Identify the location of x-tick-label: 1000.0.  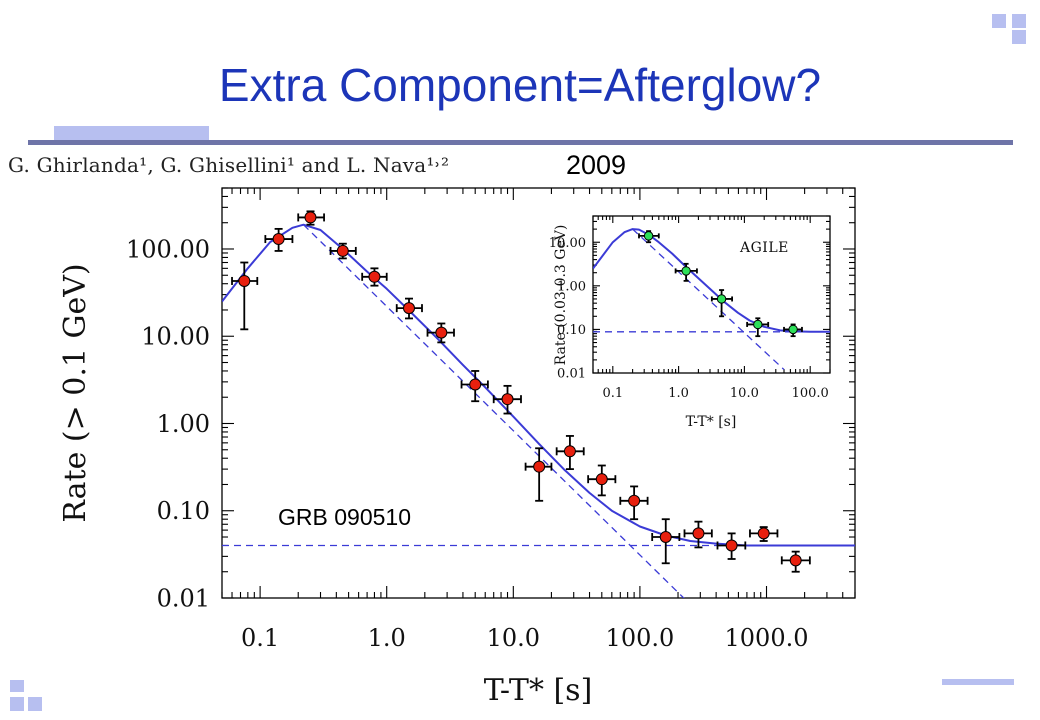
(767, 638).